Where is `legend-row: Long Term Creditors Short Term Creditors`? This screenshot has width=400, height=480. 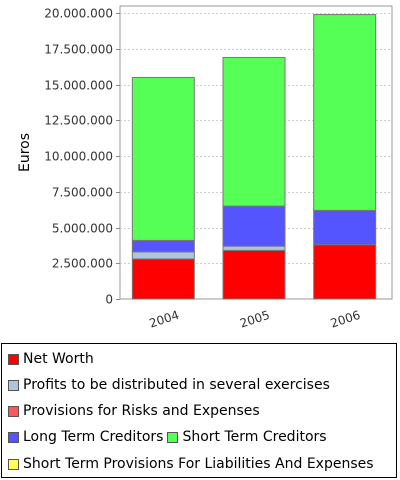
legend-row: Long Term Creditors Short Term Creditors is located at coordinates (169, 437).